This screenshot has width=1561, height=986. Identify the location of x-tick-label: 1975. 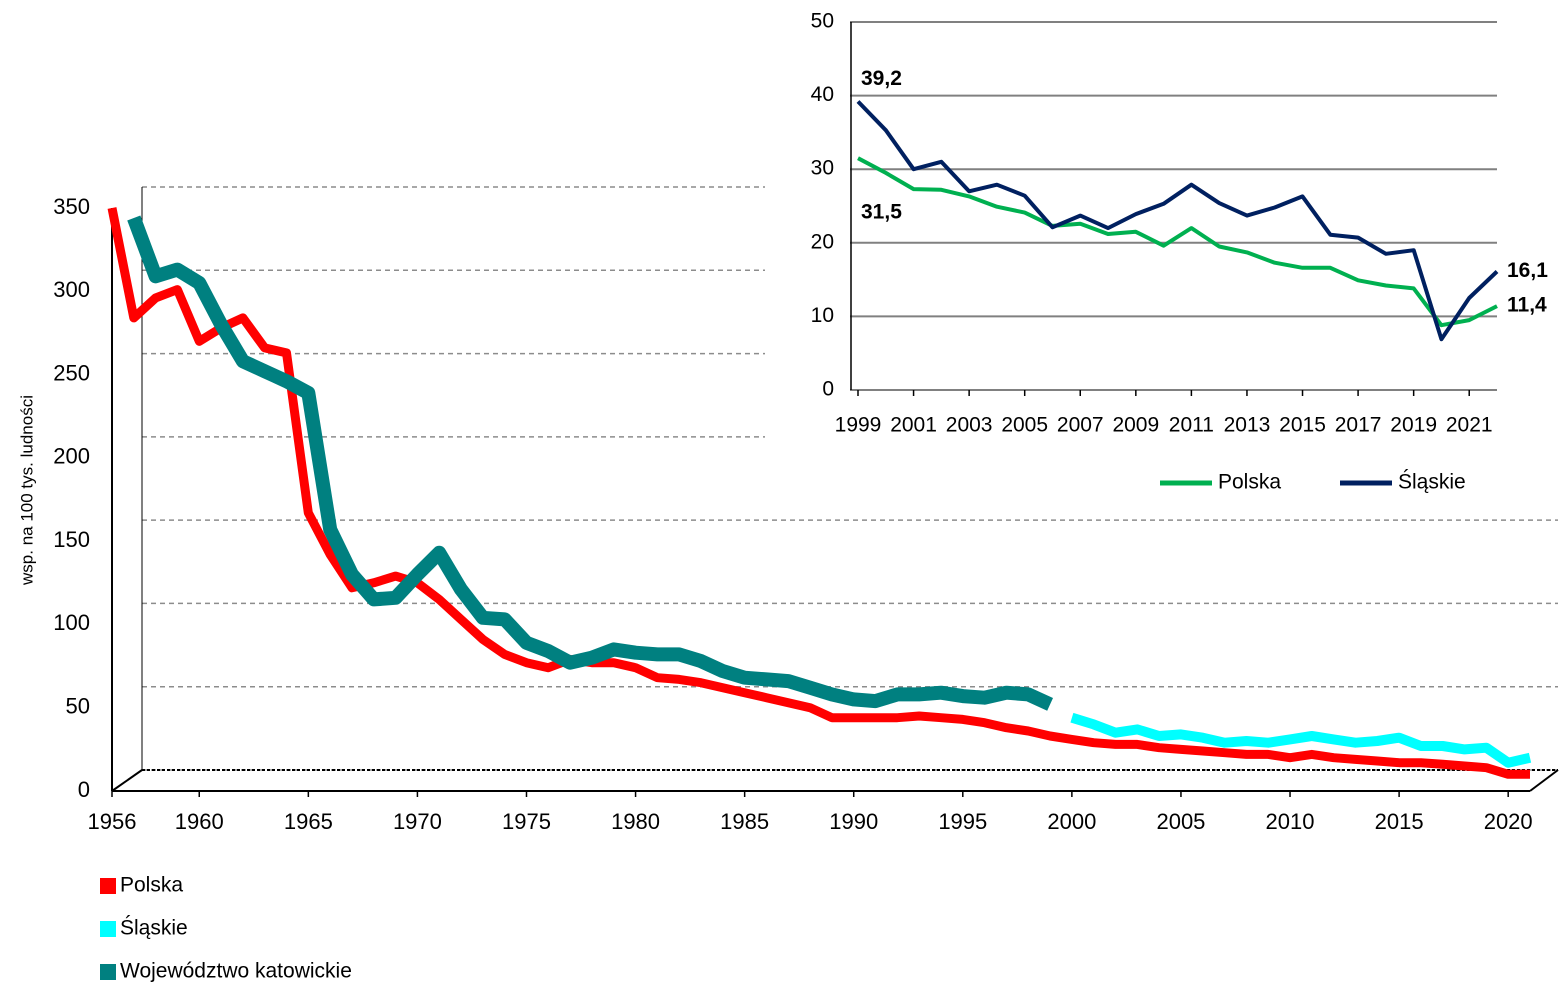
(526, 821).